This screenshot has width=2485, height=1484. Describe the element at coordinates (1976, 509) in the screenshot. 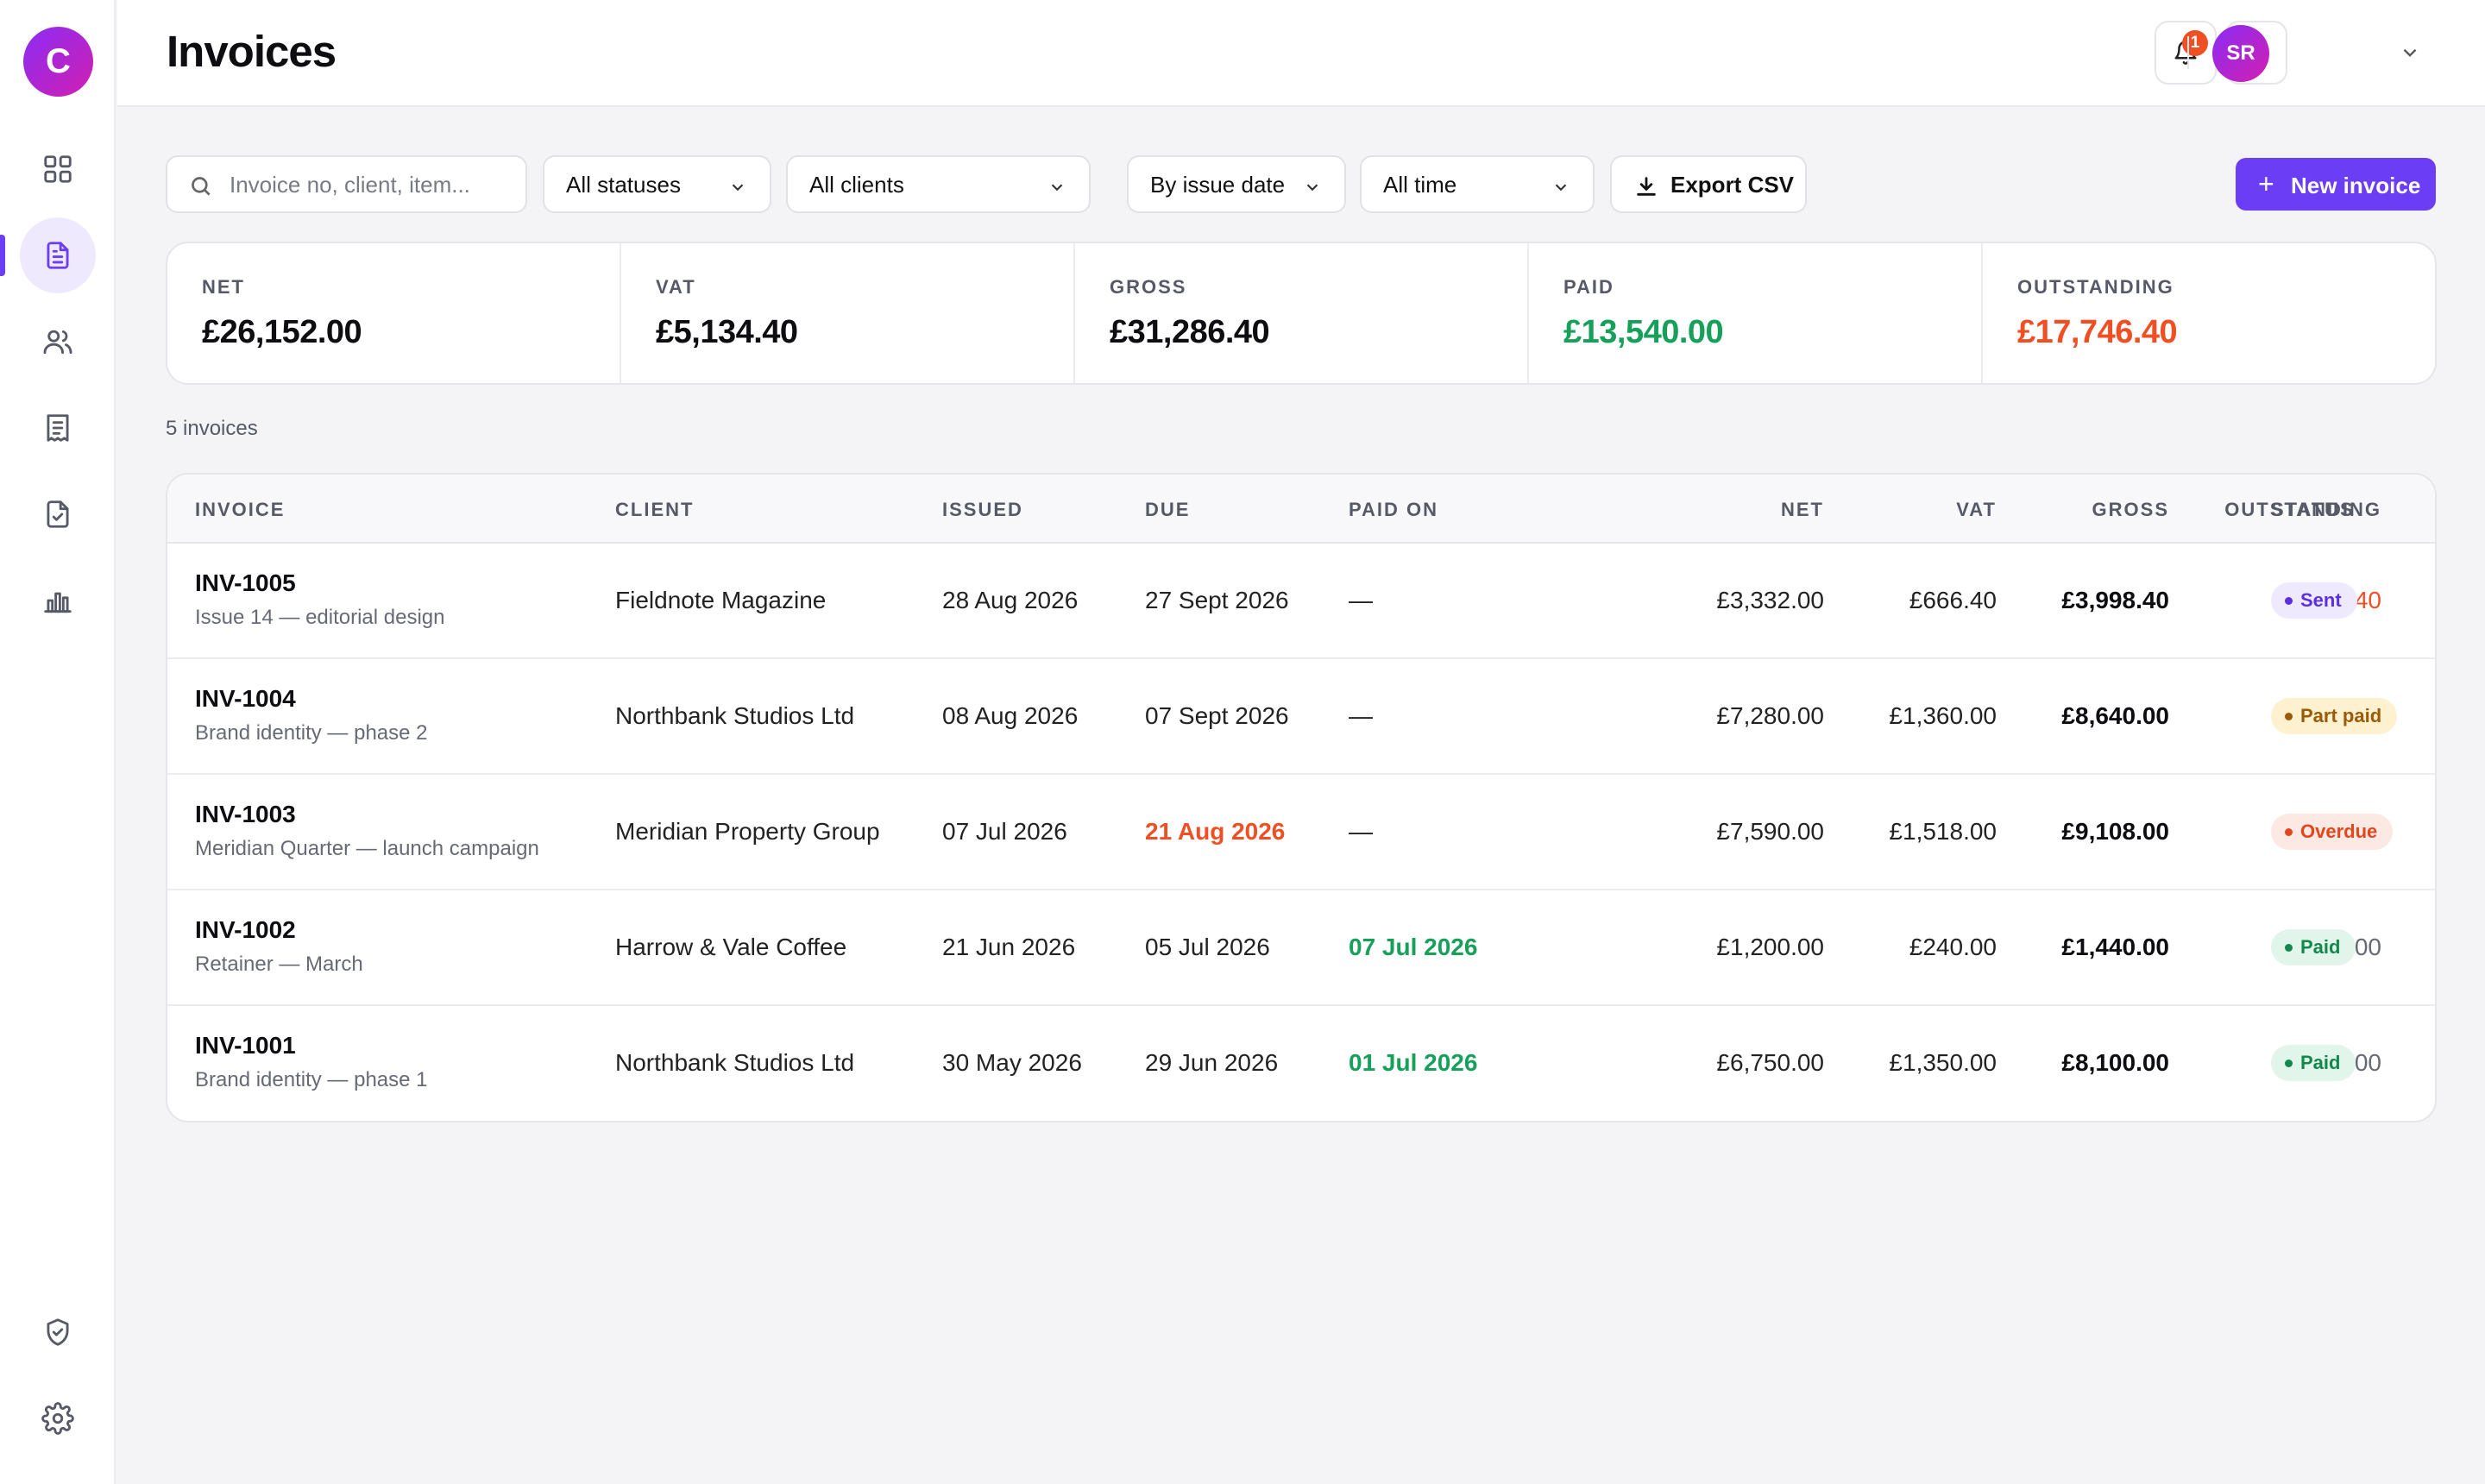

I see `column-header: VAT` at that location.